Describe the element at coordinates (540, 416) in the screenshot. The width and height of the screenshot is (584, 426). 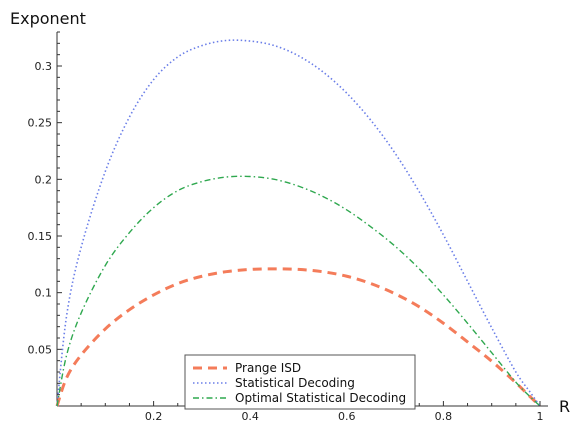
I see `x-tick-label: 1` at that location.